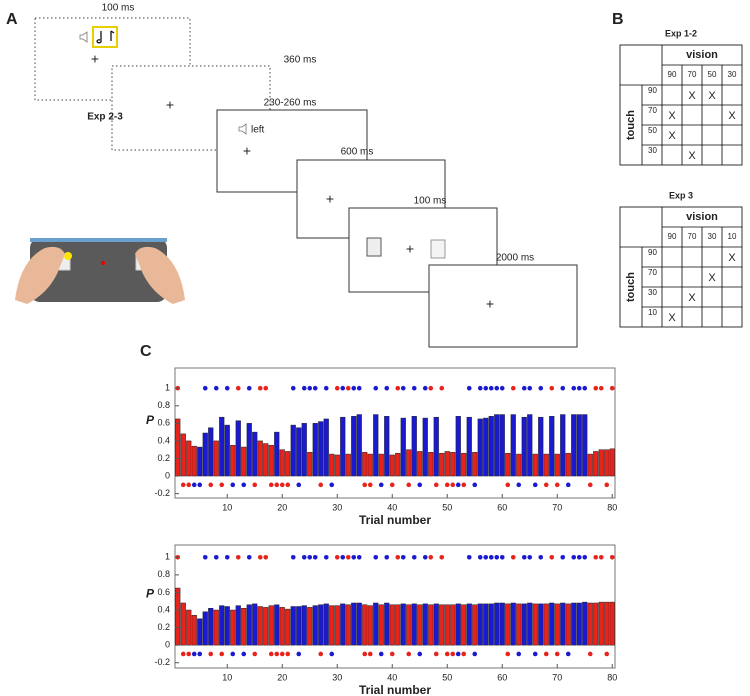 The height and width of the screenshot is (696, 750). What do you see at coordinates (652, 130) in the screenshot?
I see `row-label: 50` at bounding box center [652, 130].